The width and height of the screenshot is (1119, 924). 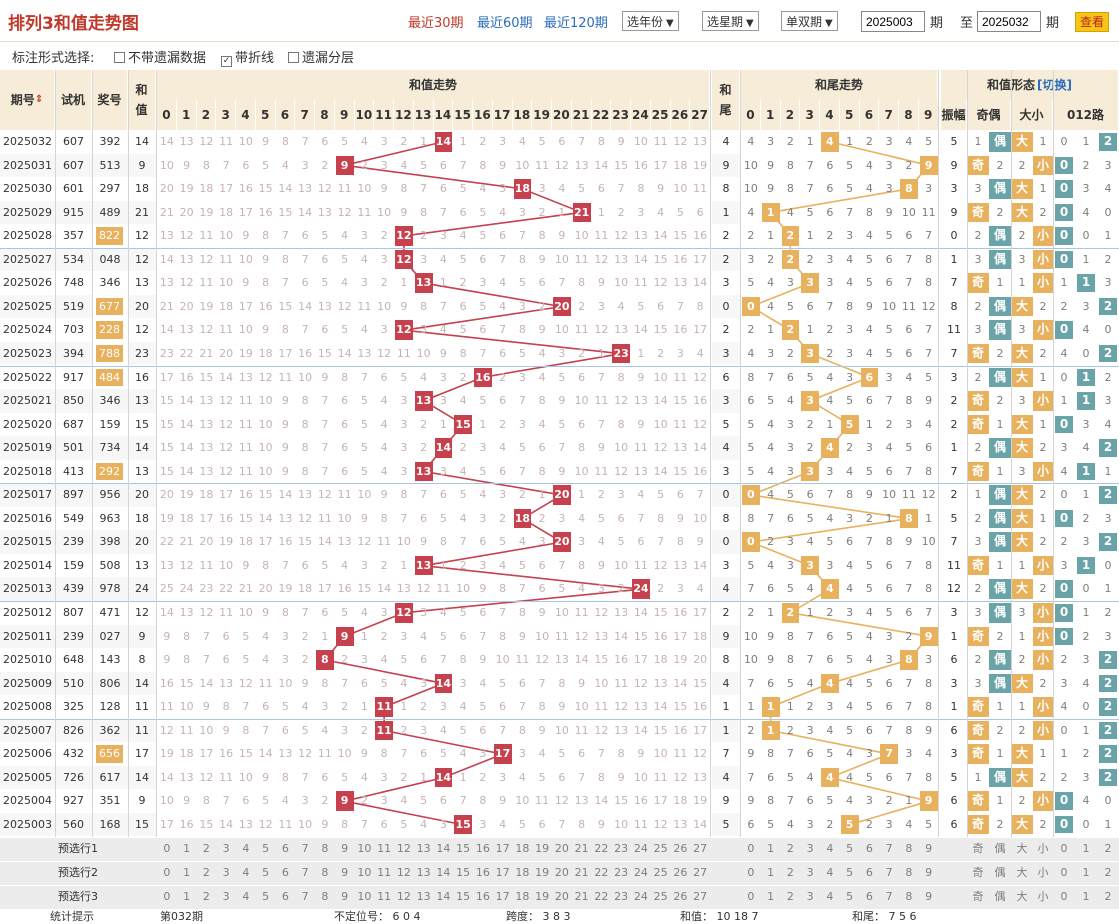 I want to click on preselect-sum-cell: 12, so click(x=403, y=848).